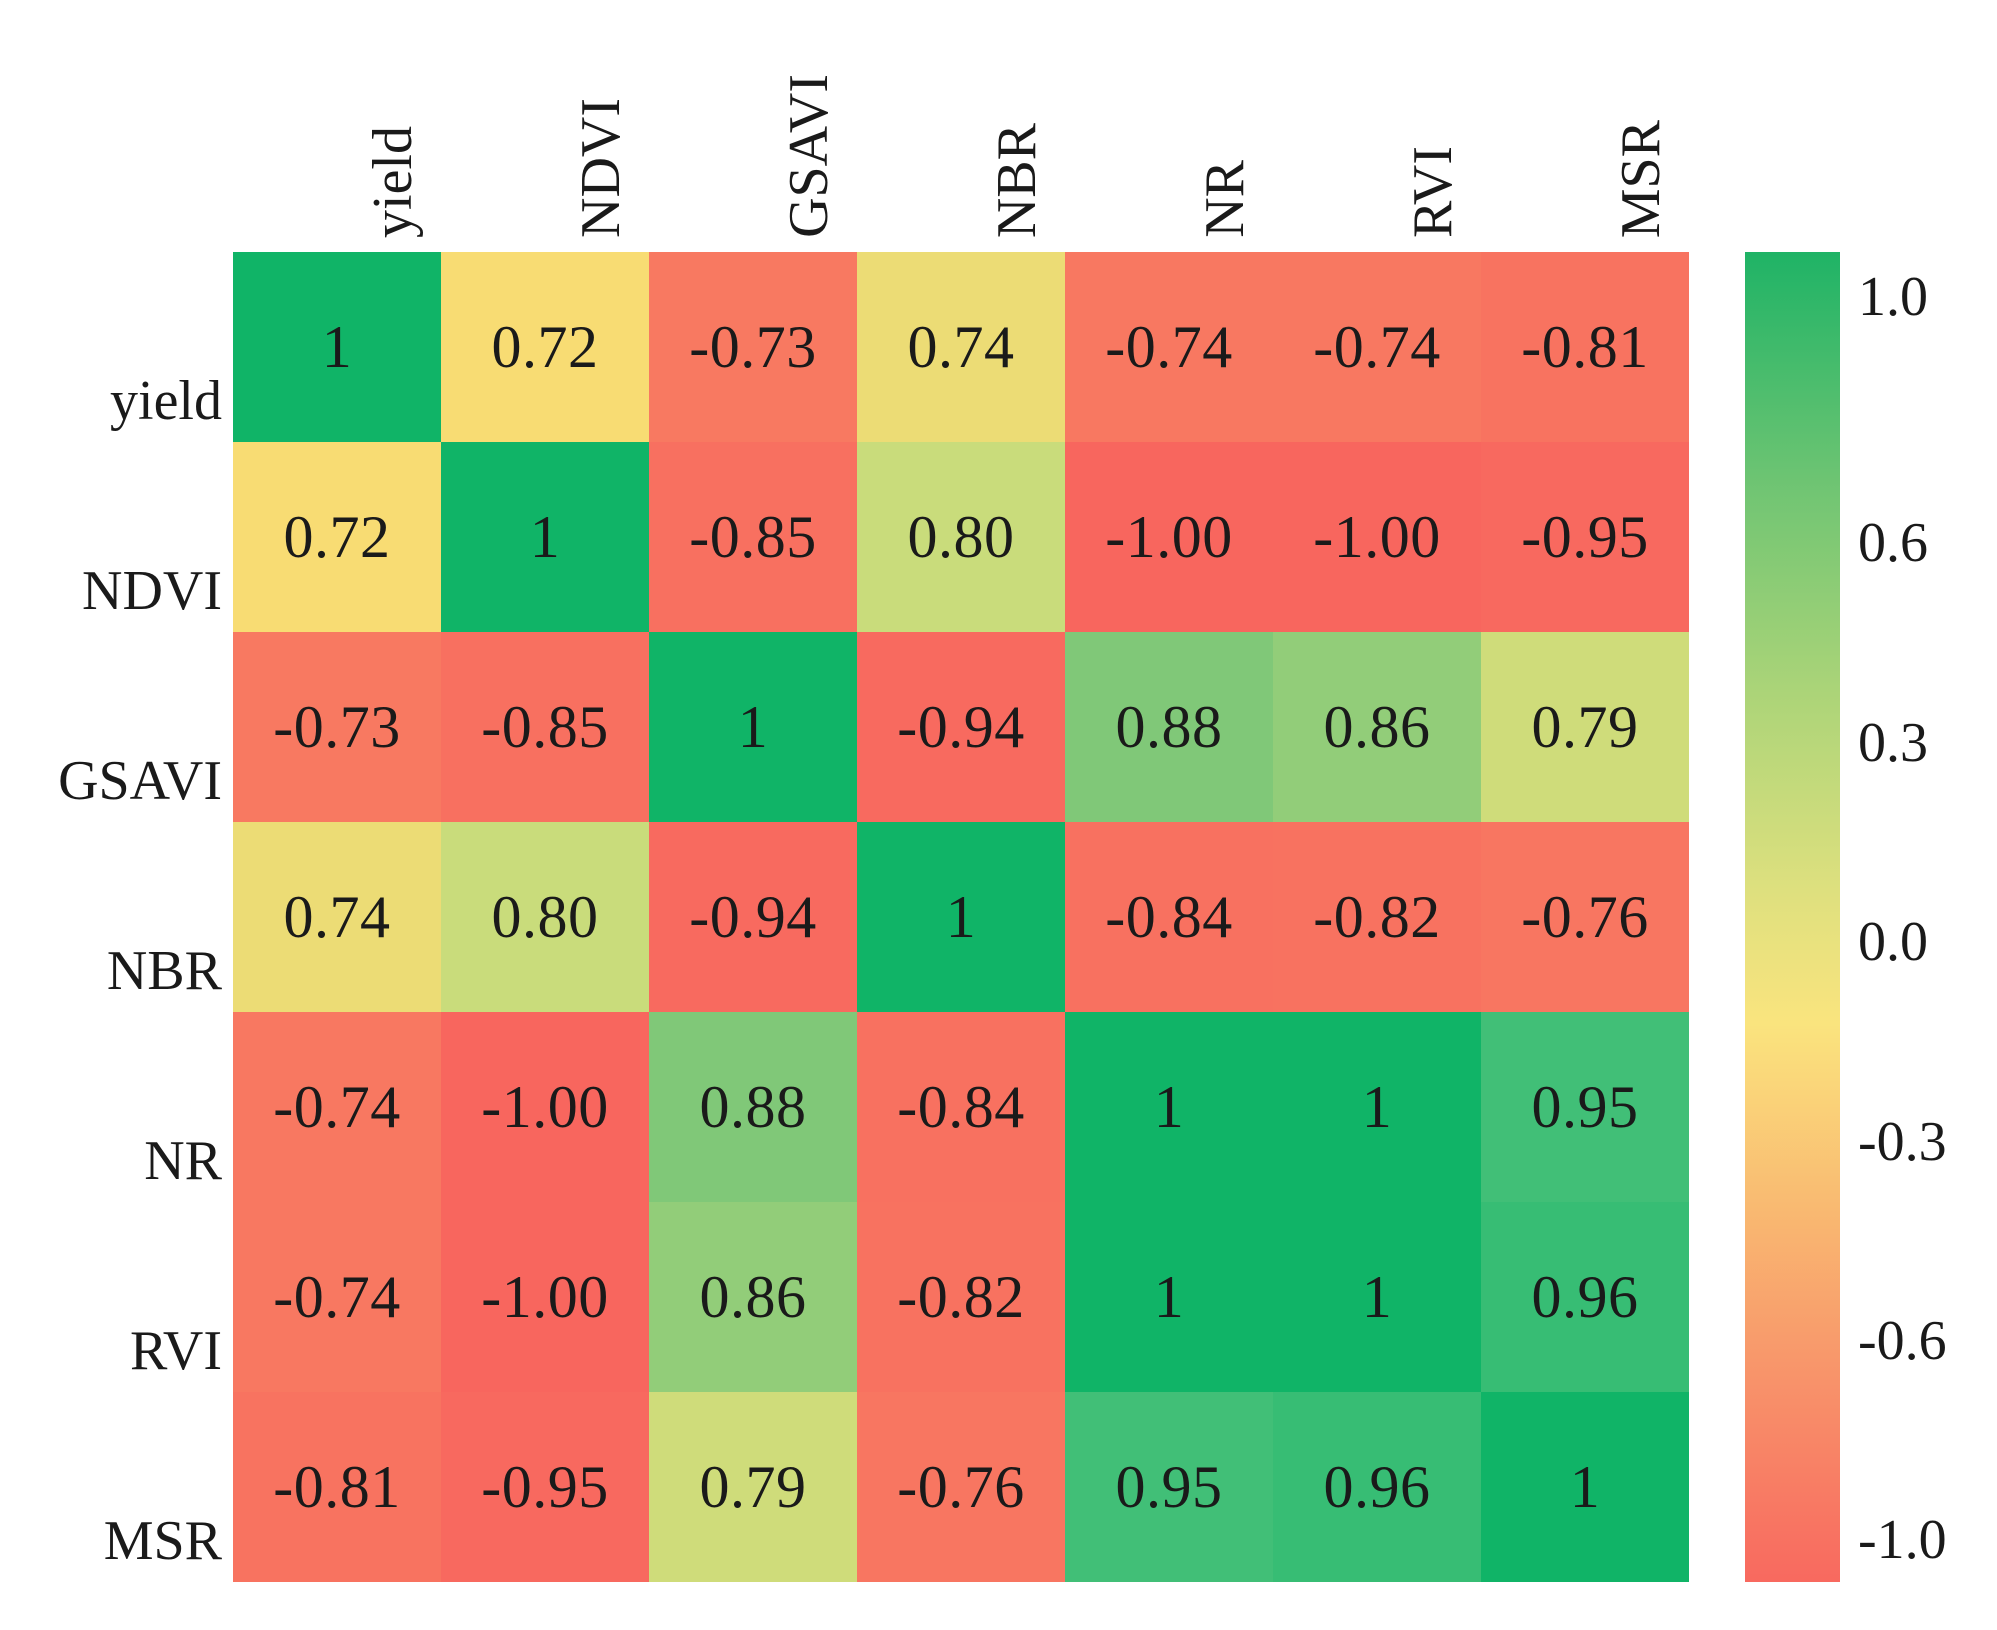  What do you see at coordinates (164, 971) in the screenshot?
I see `row-label-nbr: NBR` at bounding box center [164, 971].